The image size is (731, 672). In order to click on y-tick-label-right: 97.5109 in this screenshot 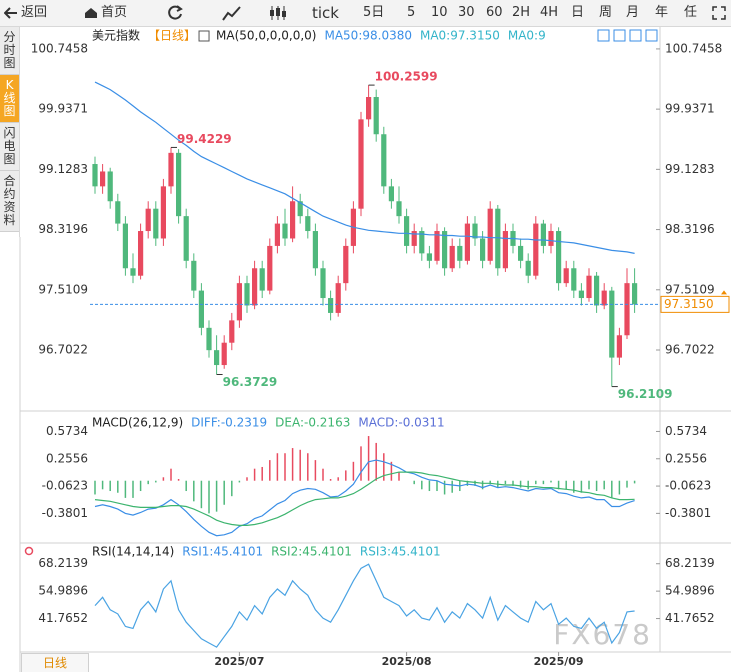, I will do `click(690, 289)`.